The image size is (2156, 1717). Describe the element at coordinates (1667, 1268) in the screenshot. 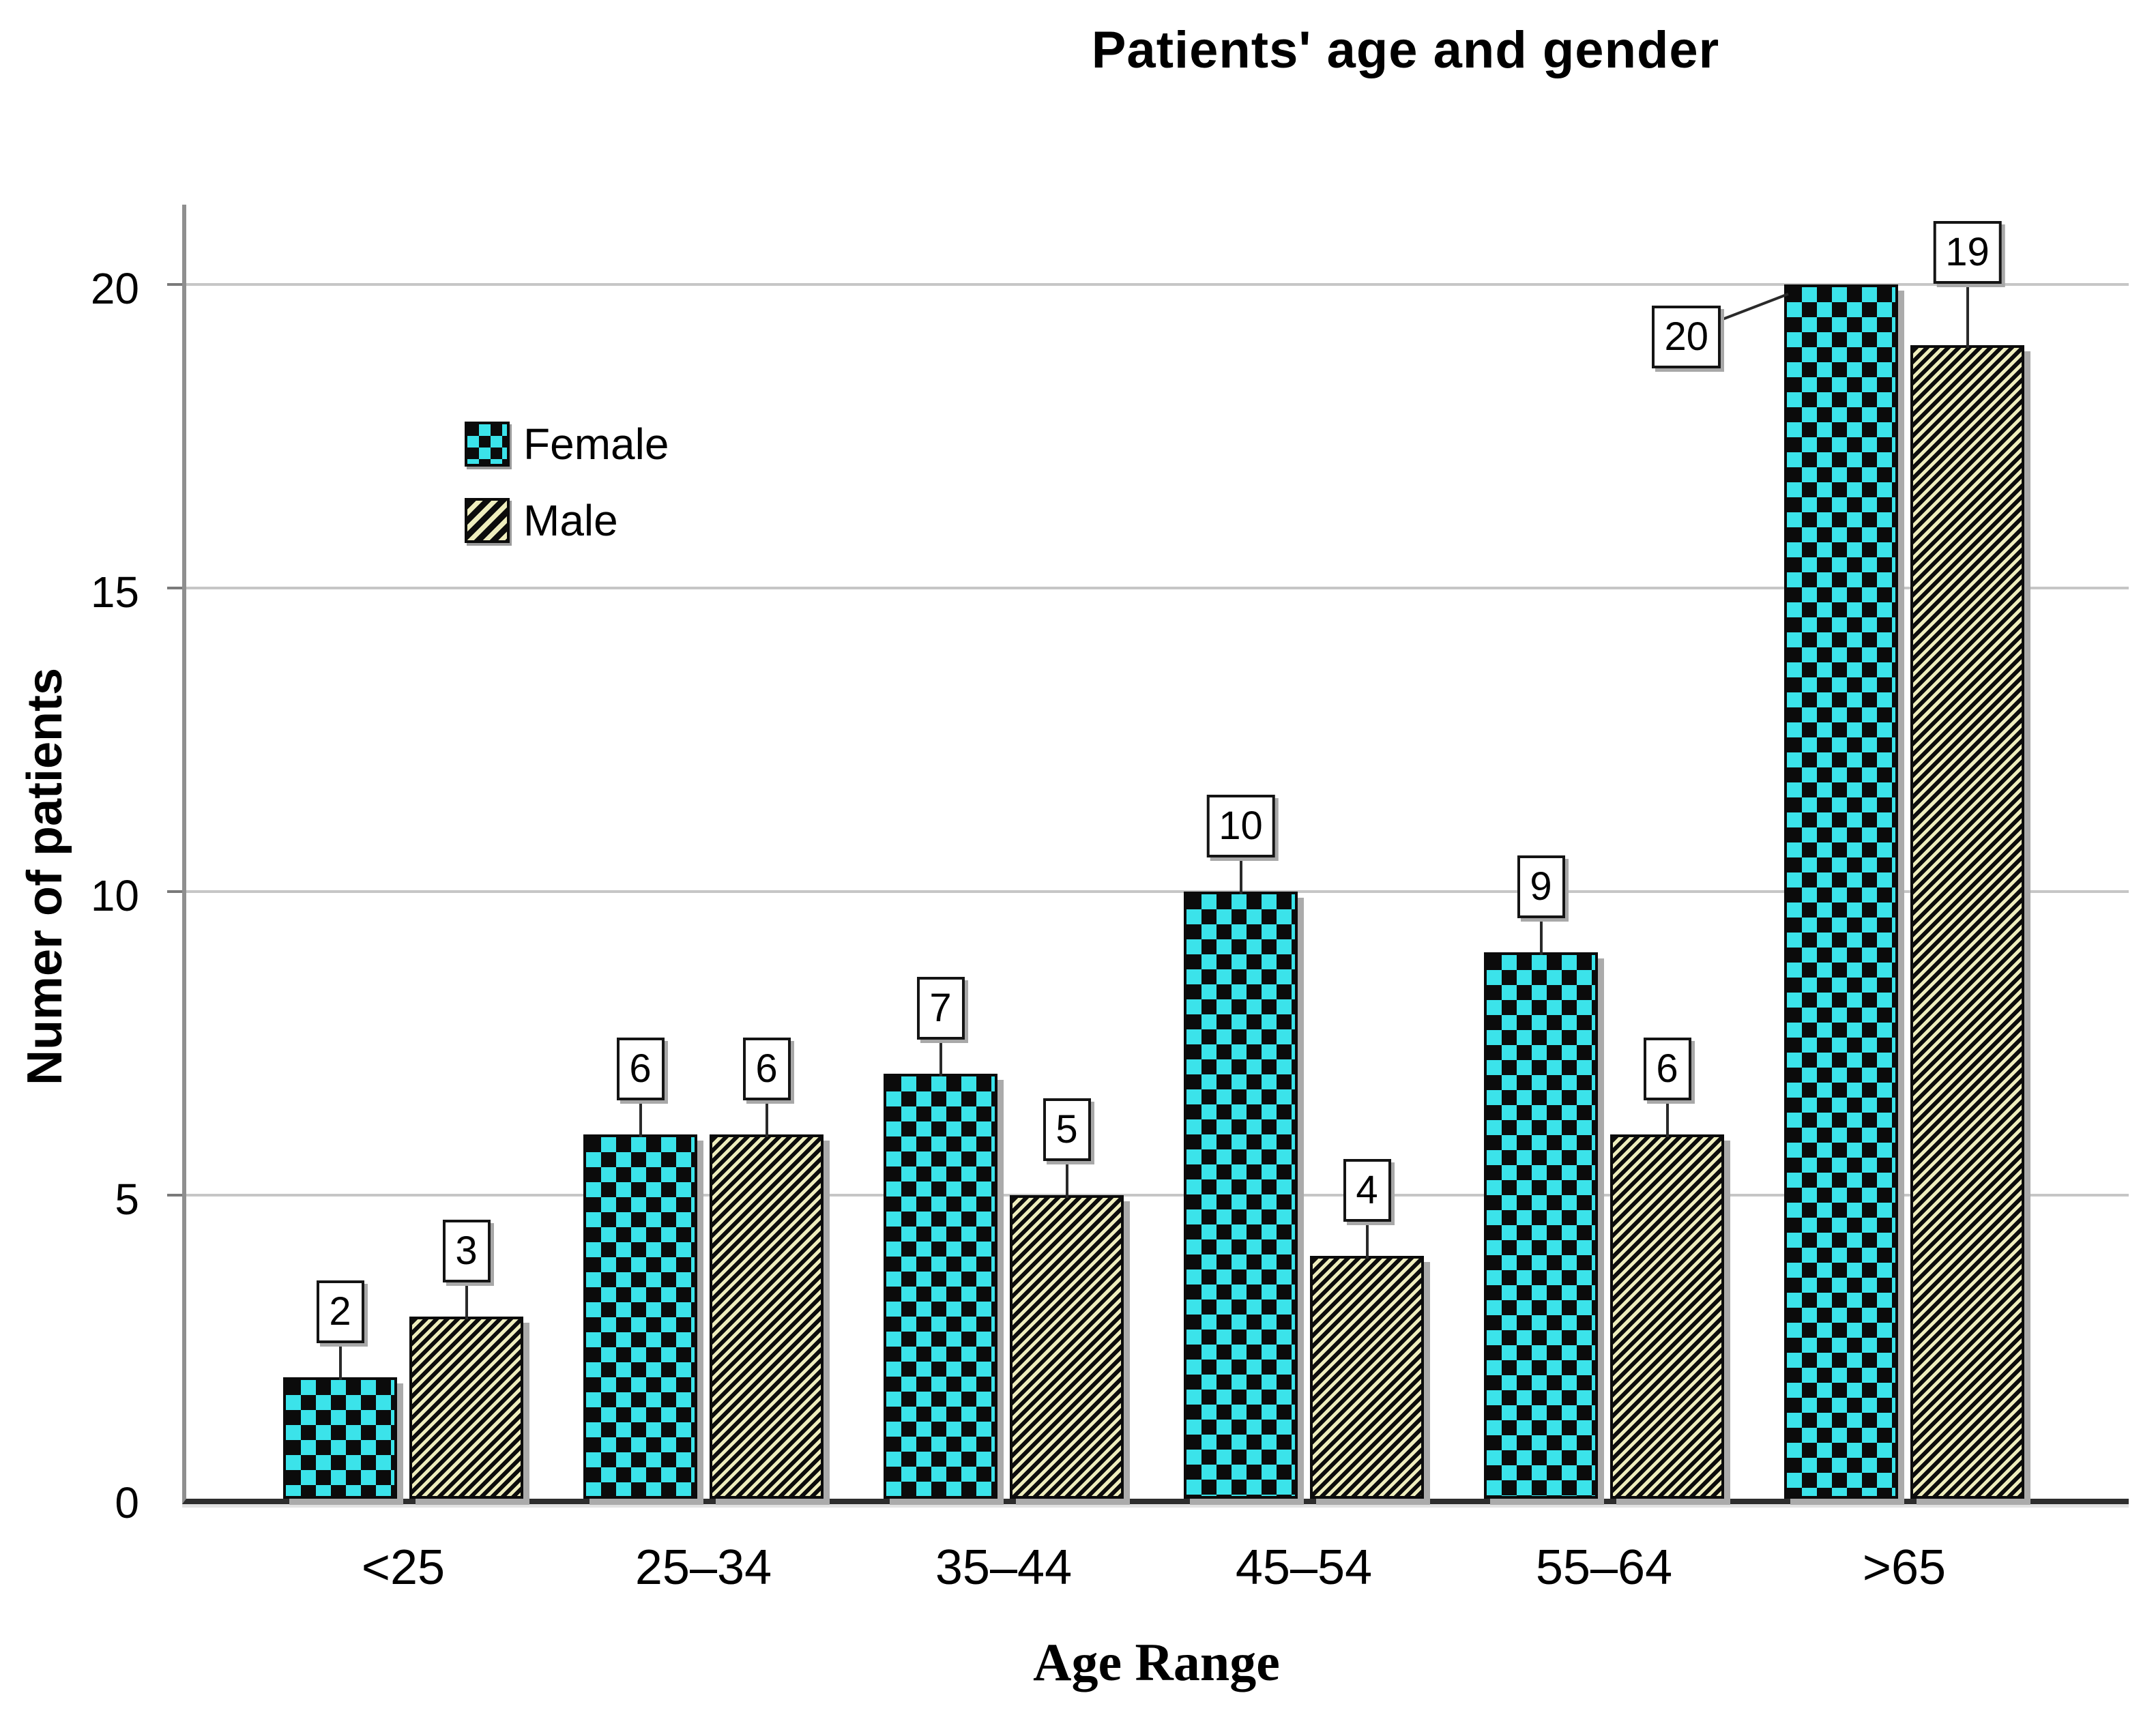

I see `bar-male-55–64: 6` at that location.